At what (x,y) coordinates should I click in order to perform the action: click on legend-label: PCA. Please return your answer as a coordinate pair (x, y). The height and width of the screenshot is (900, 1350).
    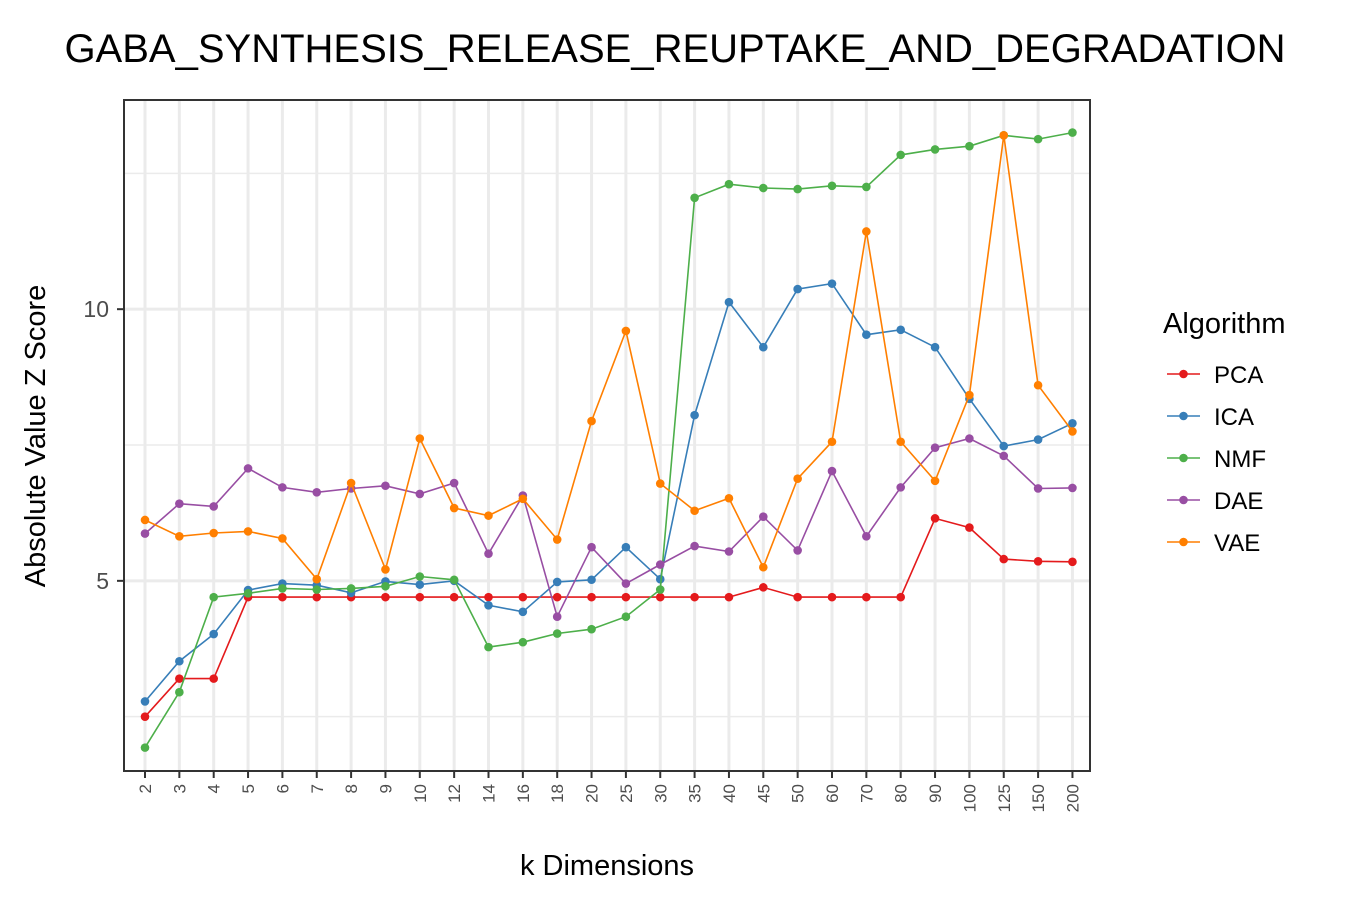
    Looking at the image, I should click on (1238, 375).